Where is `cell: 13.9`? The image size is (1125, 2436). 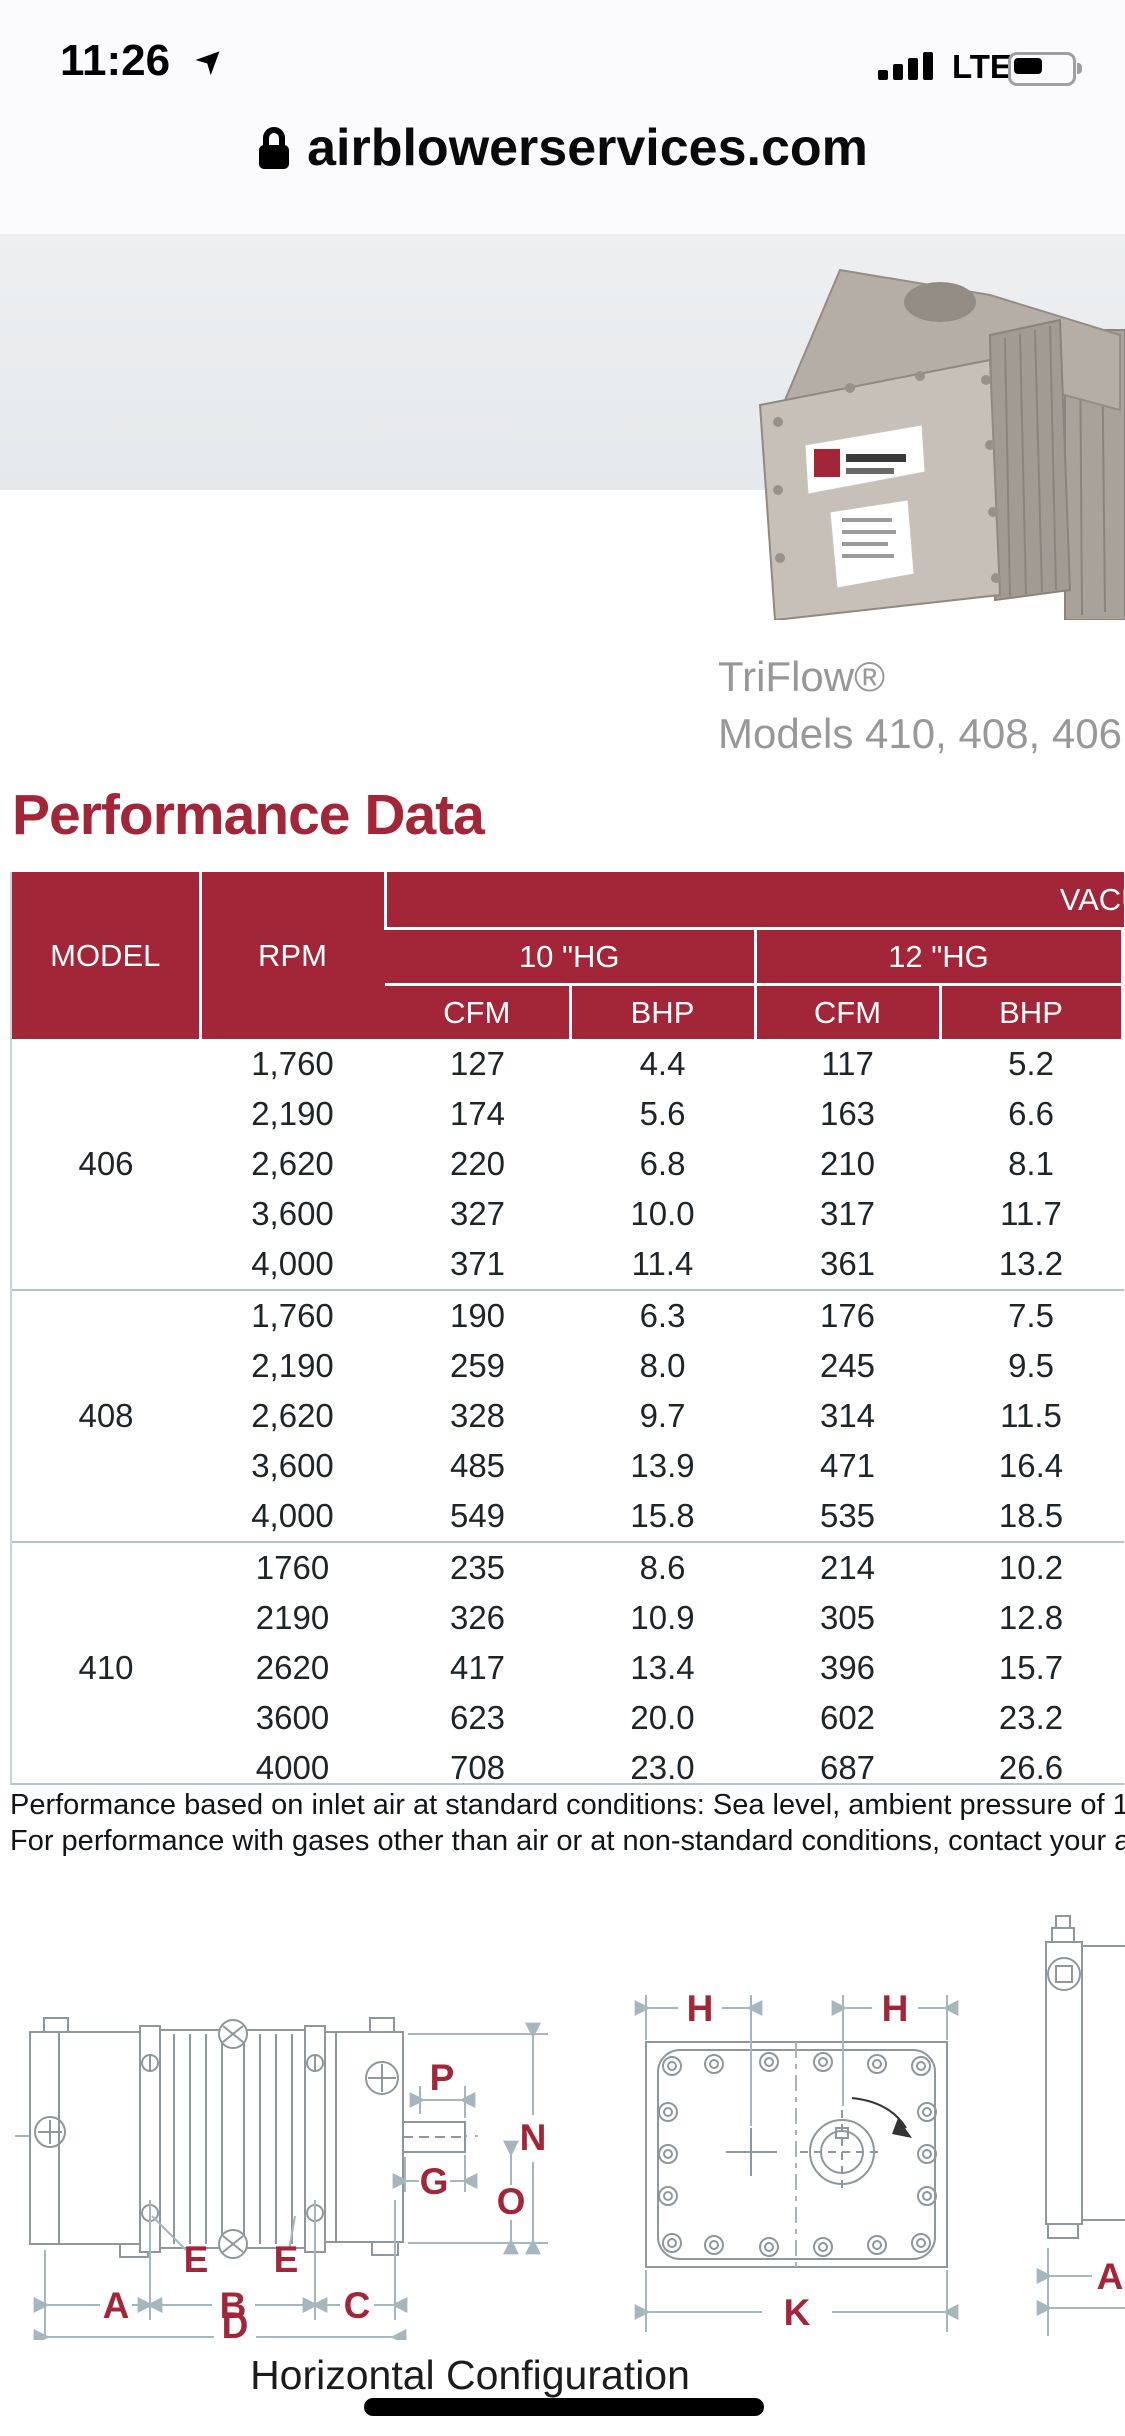
cell: 13.9 is located at coordinates (662, 1466).